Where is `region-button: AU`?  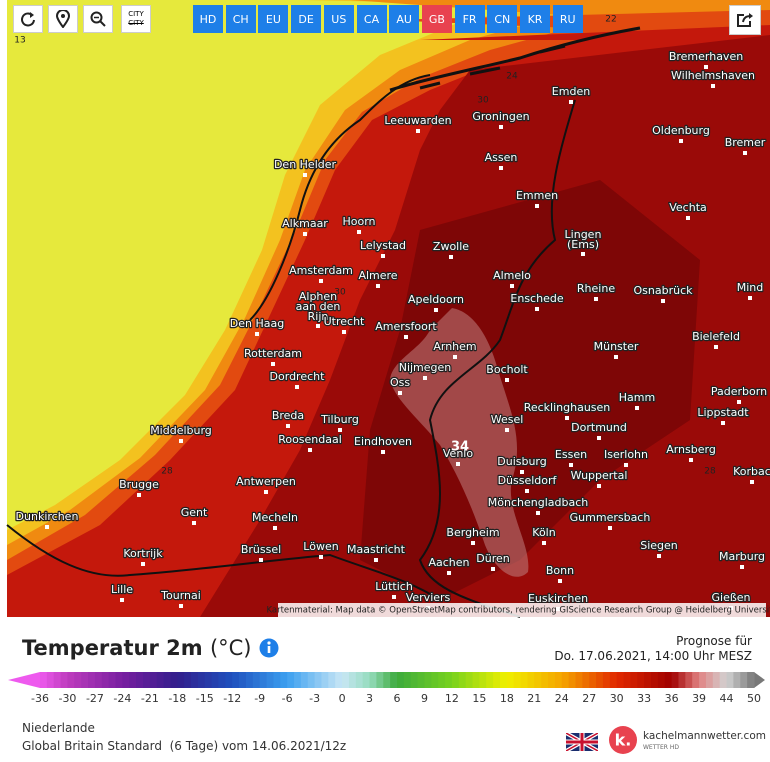
region-button: AU is located at coordinates (404, 19).